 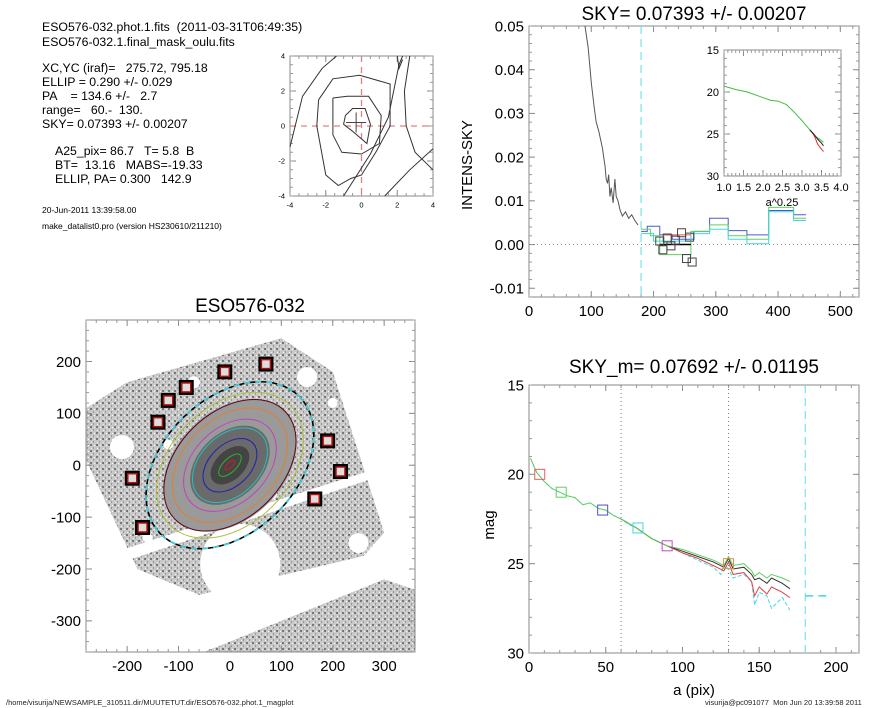 I want to click on gal-xtick-label: -200, so click(x=127, y=666).